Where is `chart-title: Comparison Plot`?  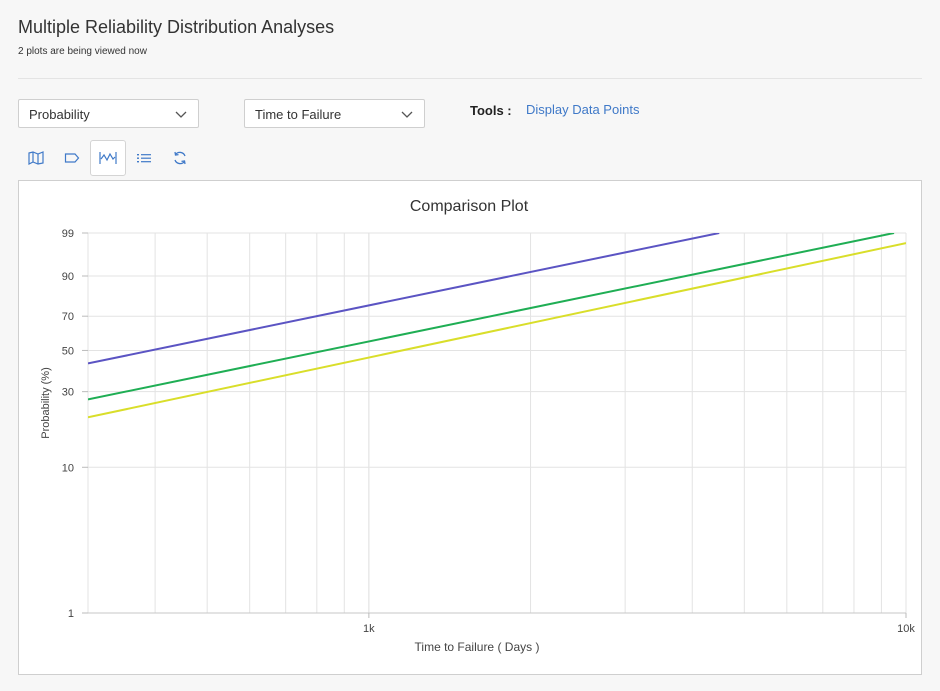 chart-title: Comparison Plot is located at coordinates (469, 206).